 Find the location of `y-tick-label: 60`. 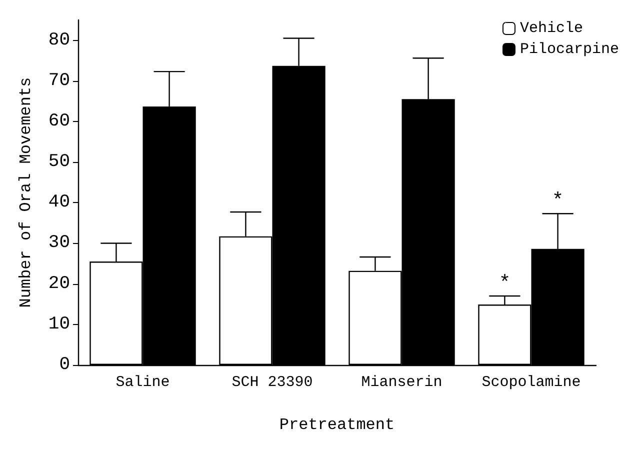

y-tick-label: 60 is located at coordinates (59, 121).